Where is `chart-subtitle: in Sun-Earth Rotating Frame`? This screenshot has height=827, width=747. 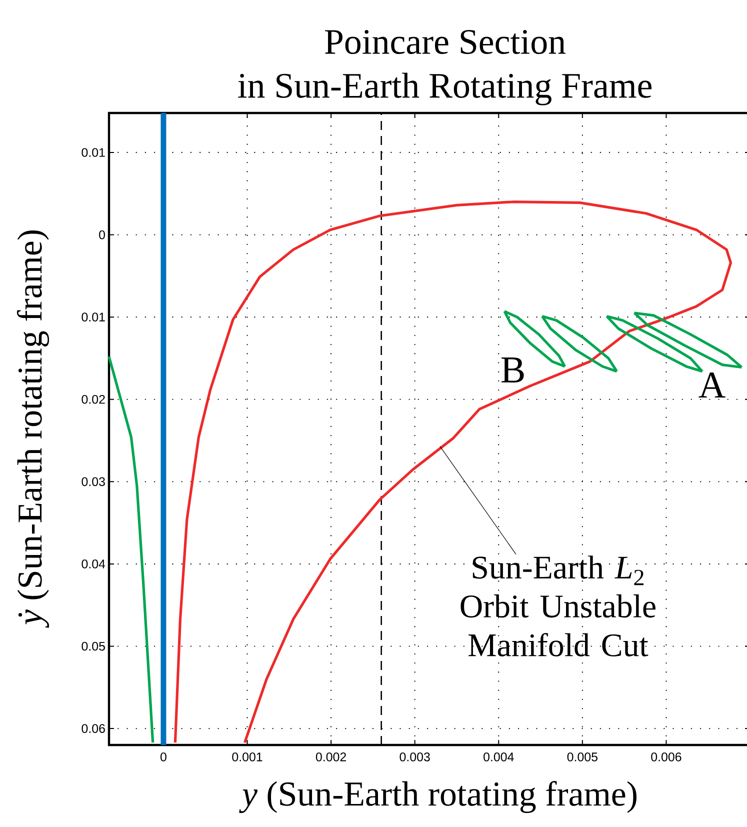 chart-subtitle: in Sun-Earth Rotating Frame is located at coordinates (445, 89).